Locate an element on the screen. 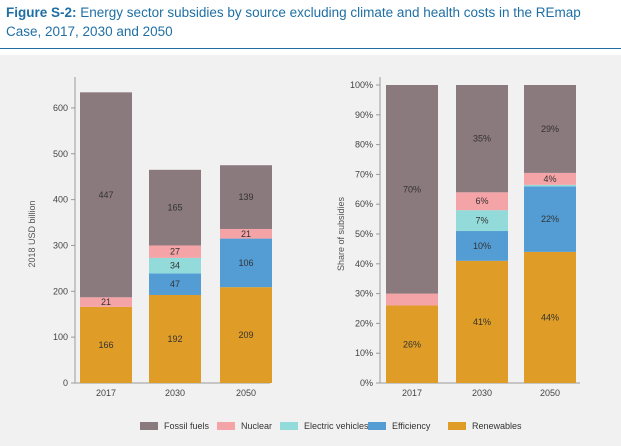  share-bar-efficiency-2030 is located at coordinates (482, 246).